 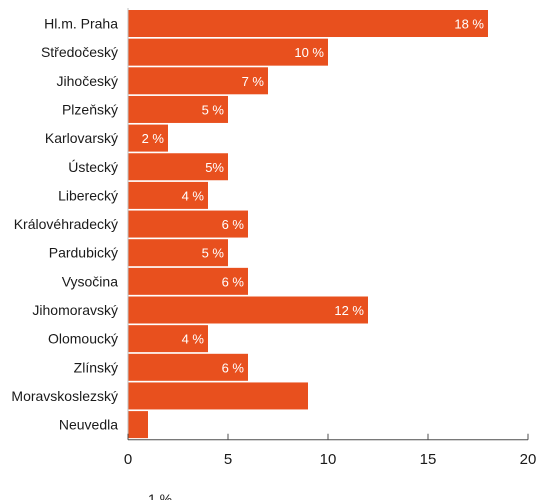 I want to click on category-label: Moravskoslezský, so click(x=64, y=396).